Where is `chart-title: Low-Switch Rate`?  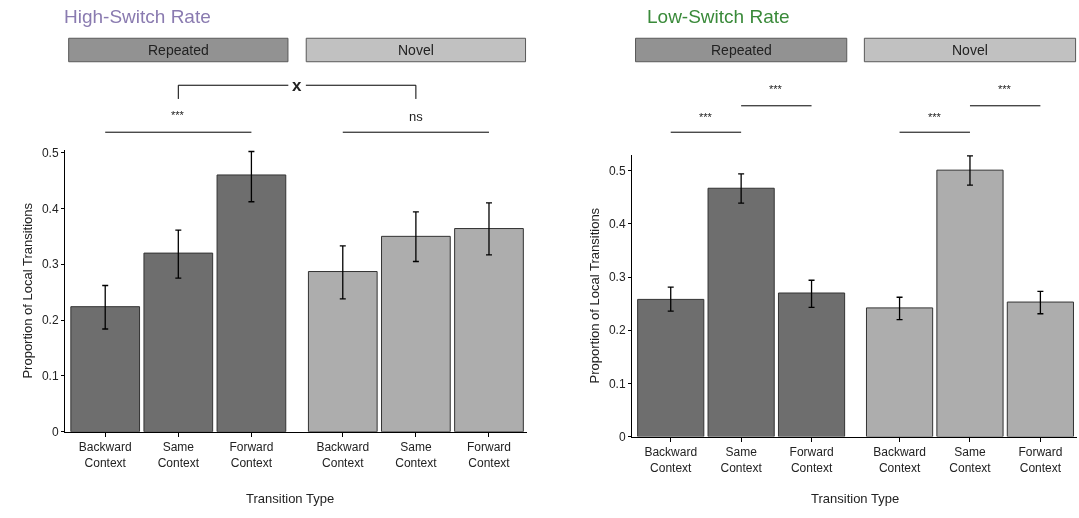 chart-title: Low-Switch Rate is located at coordinates (718, 16).